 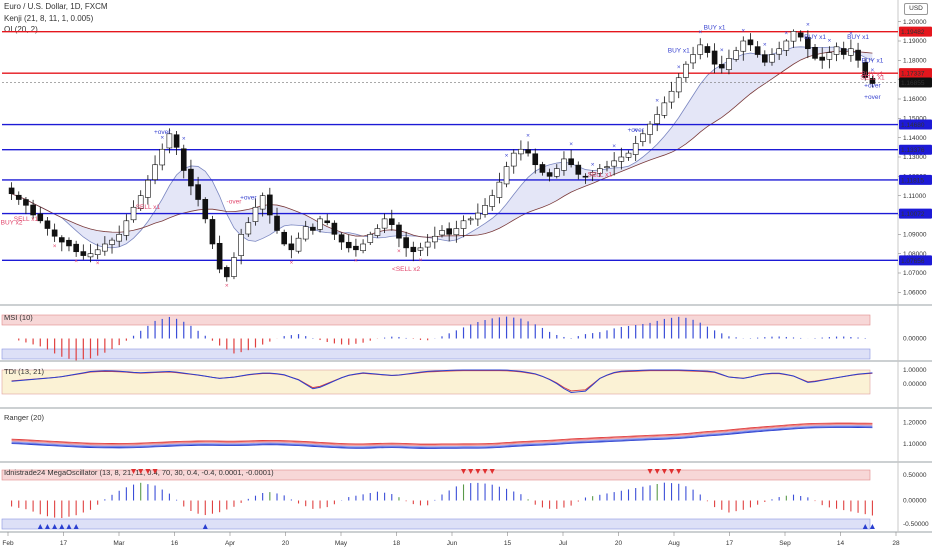 I want to click on price-axis-label: 1.16000, so click(x=915, y=99).